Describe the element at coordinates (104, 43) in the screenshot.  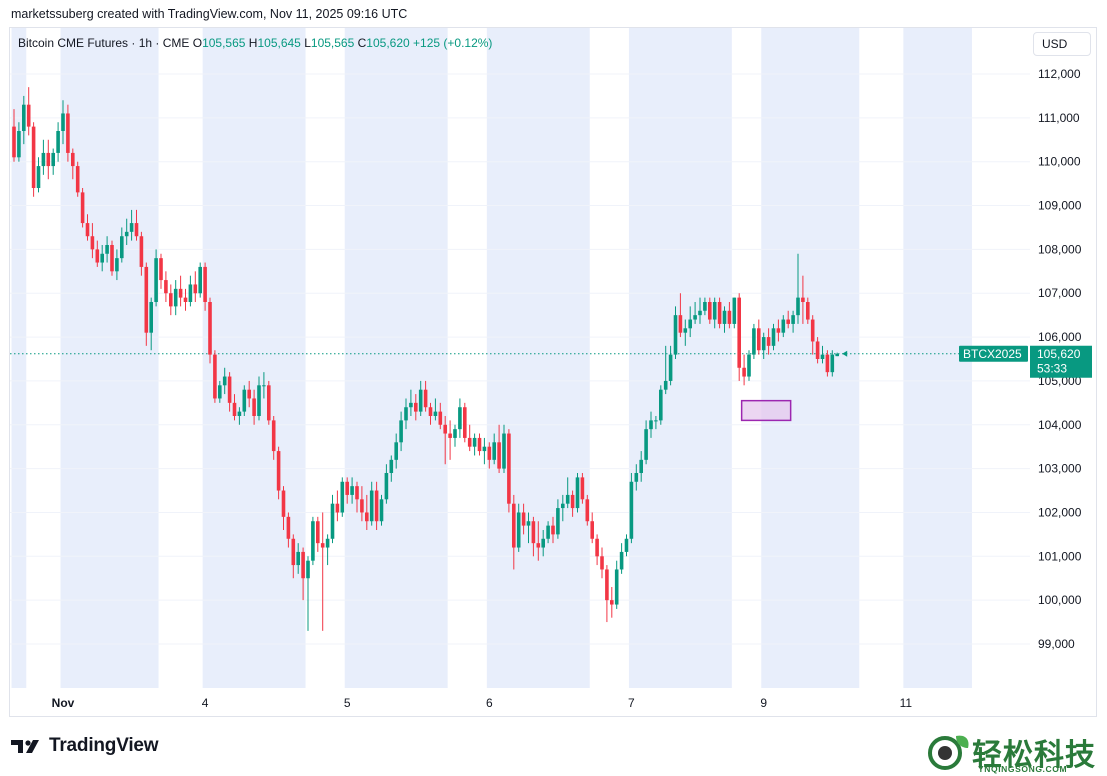
I see `legend-symbol: Bitcoin CME Futures · 1h · CME` at that location.